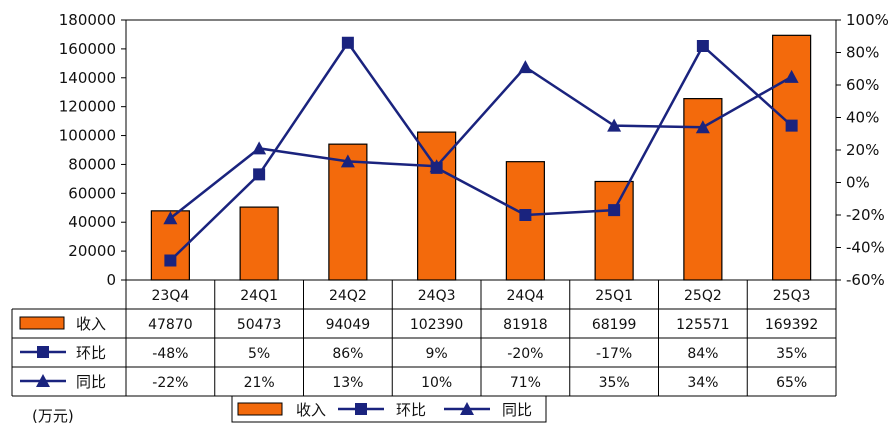  What do you see at coordinates (791, 325) in the screenshot?
I see `table-cell: 169392` at bounding box center [791, 325].